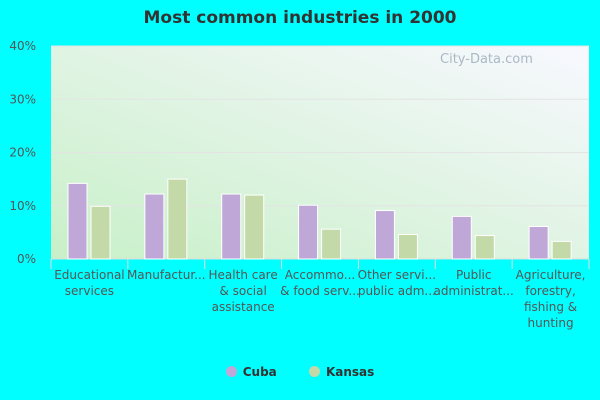 The height and width of the screenshot is (400, 600). What do you see at coordinates (243, 307) in the screenshot?
I see `x-category-label: assistance` at bounding box center [243, 307].